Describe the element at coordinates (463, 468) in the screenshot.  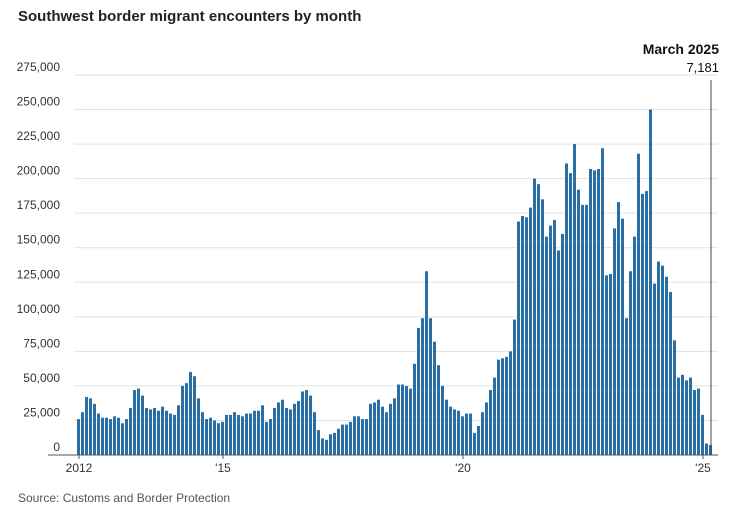
I see `x-tick-label: '20` at that location.